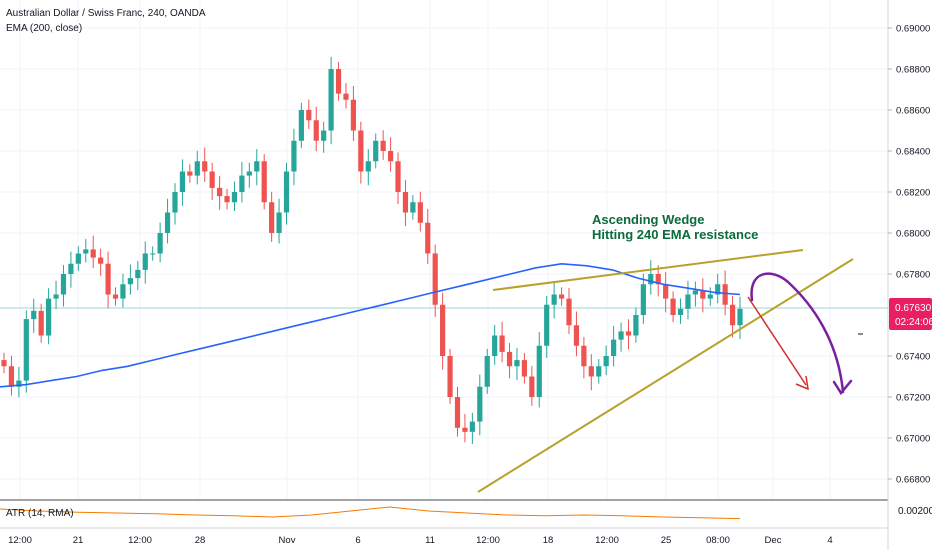  Describe the element at coordinates (842, 387) in the screenshot. I see `purple-arrow-head` at that location.